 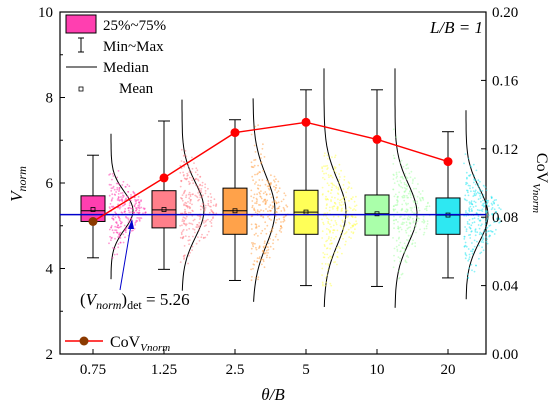 I want to click on legend-label-mean: Mean, so click(x=136, y=89).